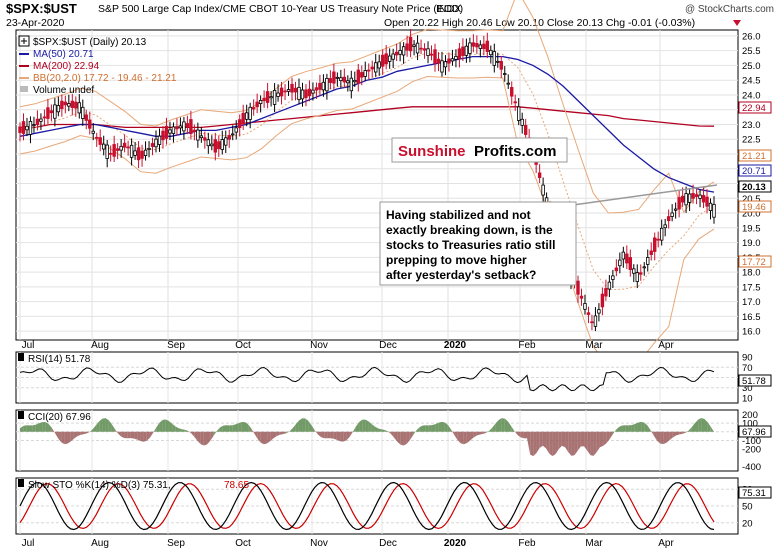  Describe the element at coordinates (747, 398) in the screenshot. I see `indicator-tick: 10` at that location.